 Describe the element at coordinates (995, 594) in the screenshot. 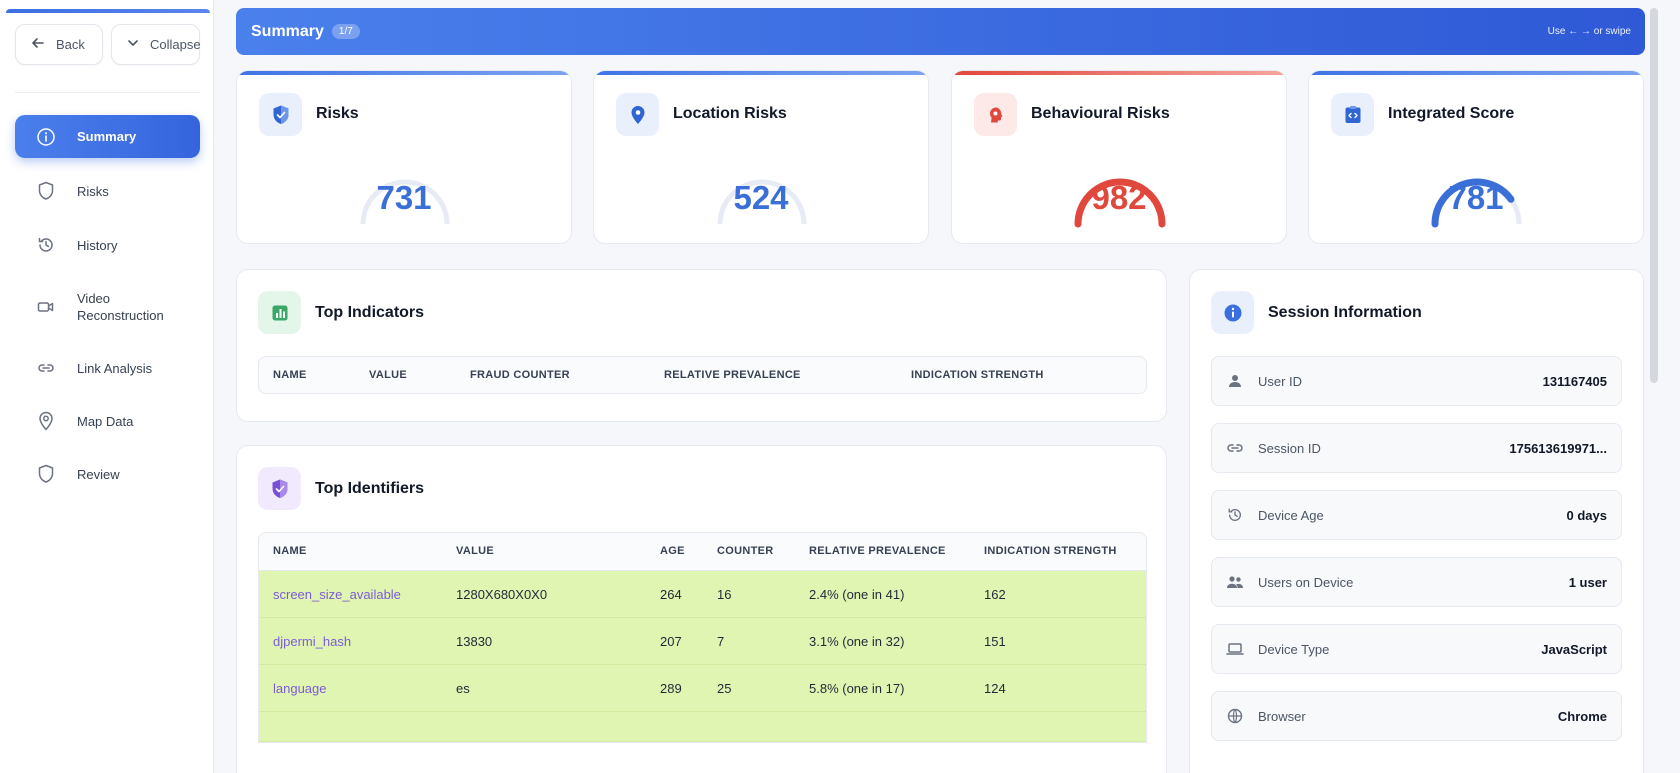

I see `identifier-strength: 162` at that location.